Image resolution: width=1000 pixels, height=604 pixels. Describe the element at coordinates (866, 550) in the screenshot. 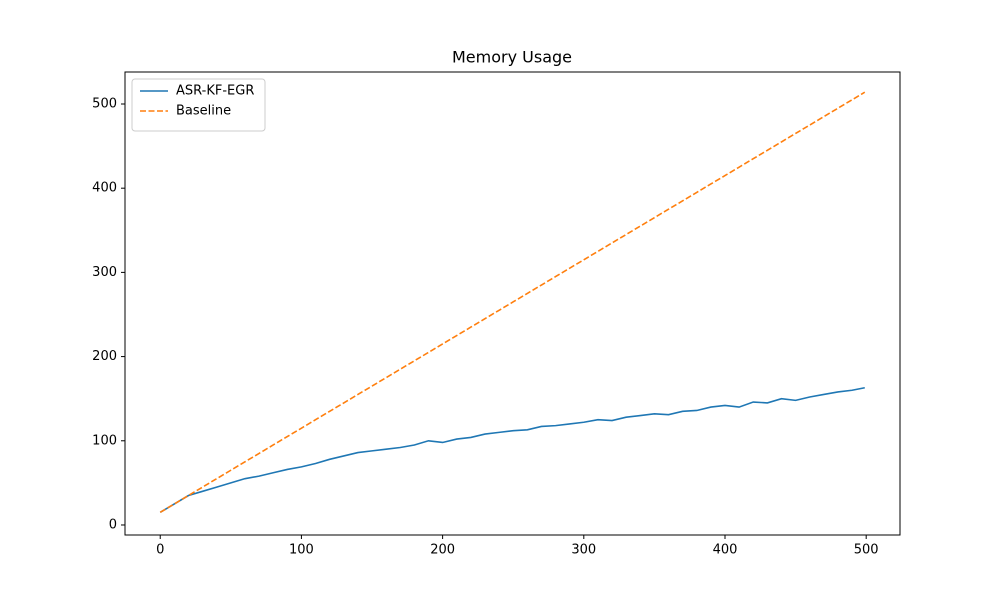

I see `x-tick-label: 500` at that location.